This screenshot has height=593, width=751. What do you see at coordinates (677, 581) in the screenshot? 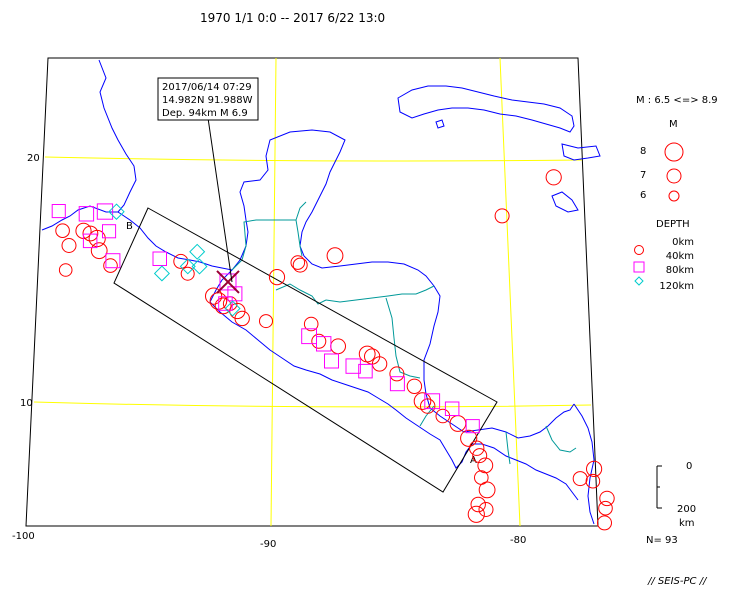
I see `credit: // SEIS-PC //` at bounding box center [677, 581].